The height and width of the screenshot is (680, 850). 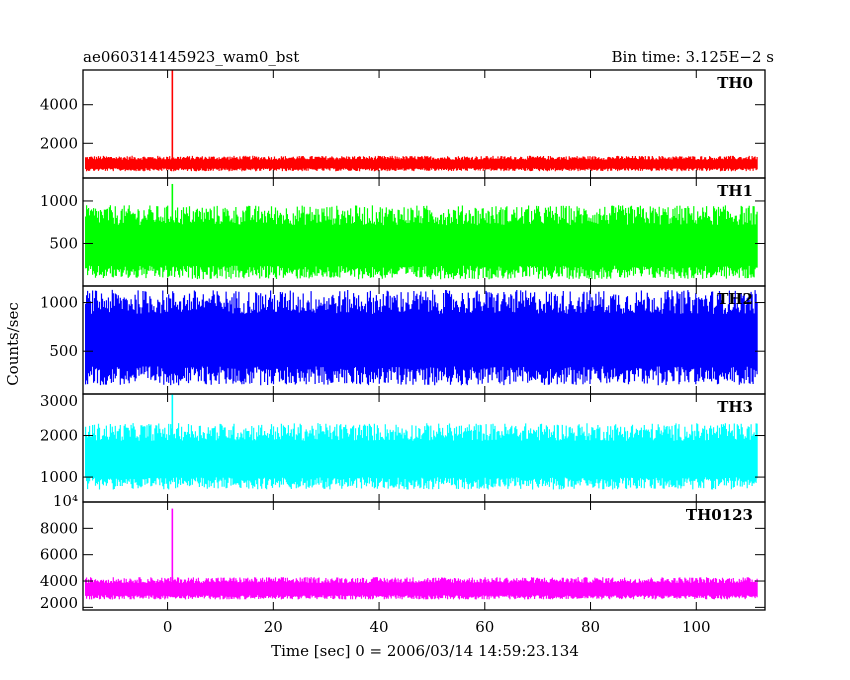 I want to click on panel-label-th3: TH3, so click(x=735, y=407).